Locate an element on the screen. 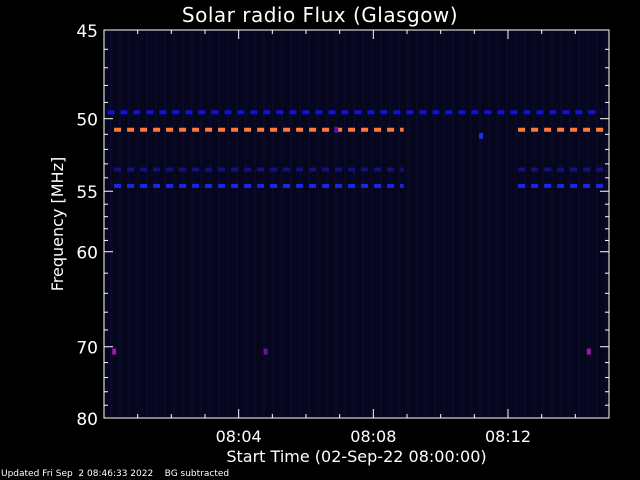  footer-updated: Updated Fri Sep 2 08:46:33 2022 is located at coordinates (77, 474).